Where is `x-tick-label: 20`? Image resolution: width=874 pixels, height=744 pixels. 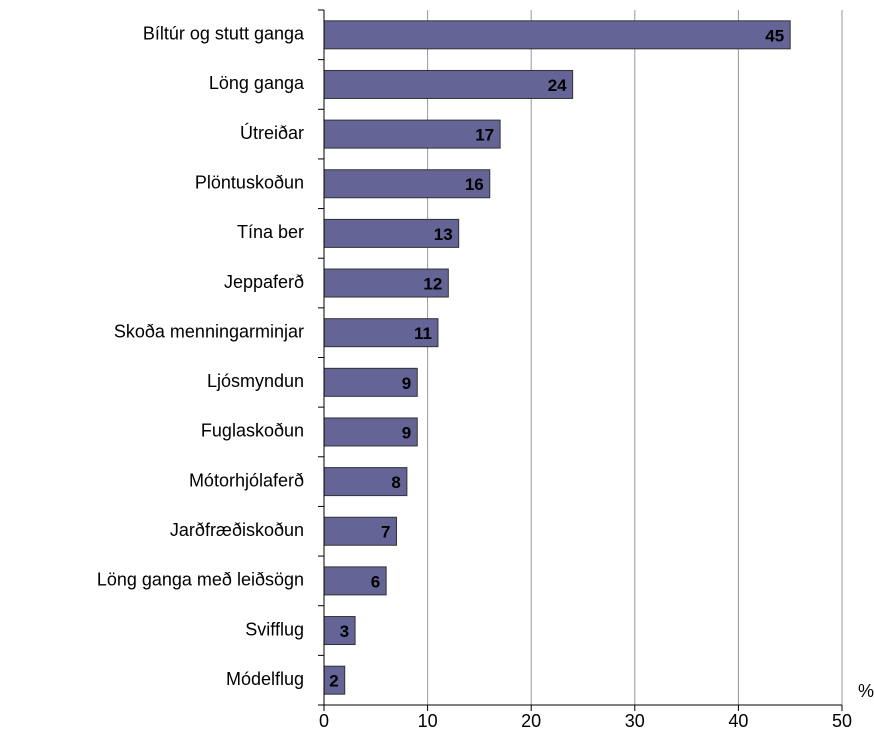 x-tick-label: 20 is located at coordinates (531, 721).